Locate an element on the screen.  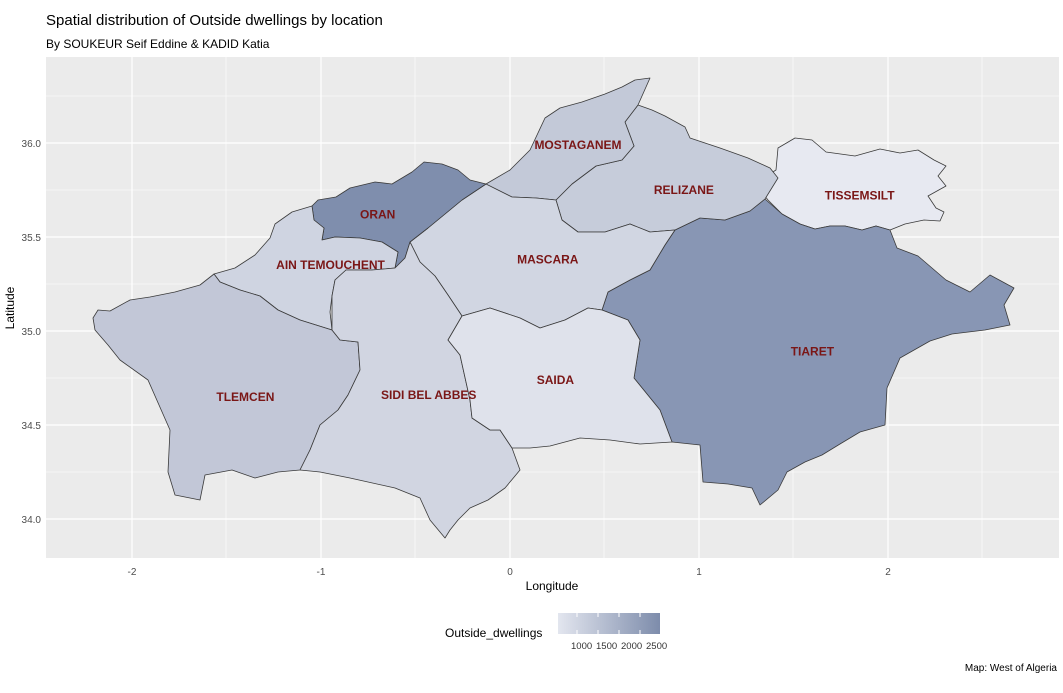
y-axis-title: Latitude is located at coordinates (10, 307).